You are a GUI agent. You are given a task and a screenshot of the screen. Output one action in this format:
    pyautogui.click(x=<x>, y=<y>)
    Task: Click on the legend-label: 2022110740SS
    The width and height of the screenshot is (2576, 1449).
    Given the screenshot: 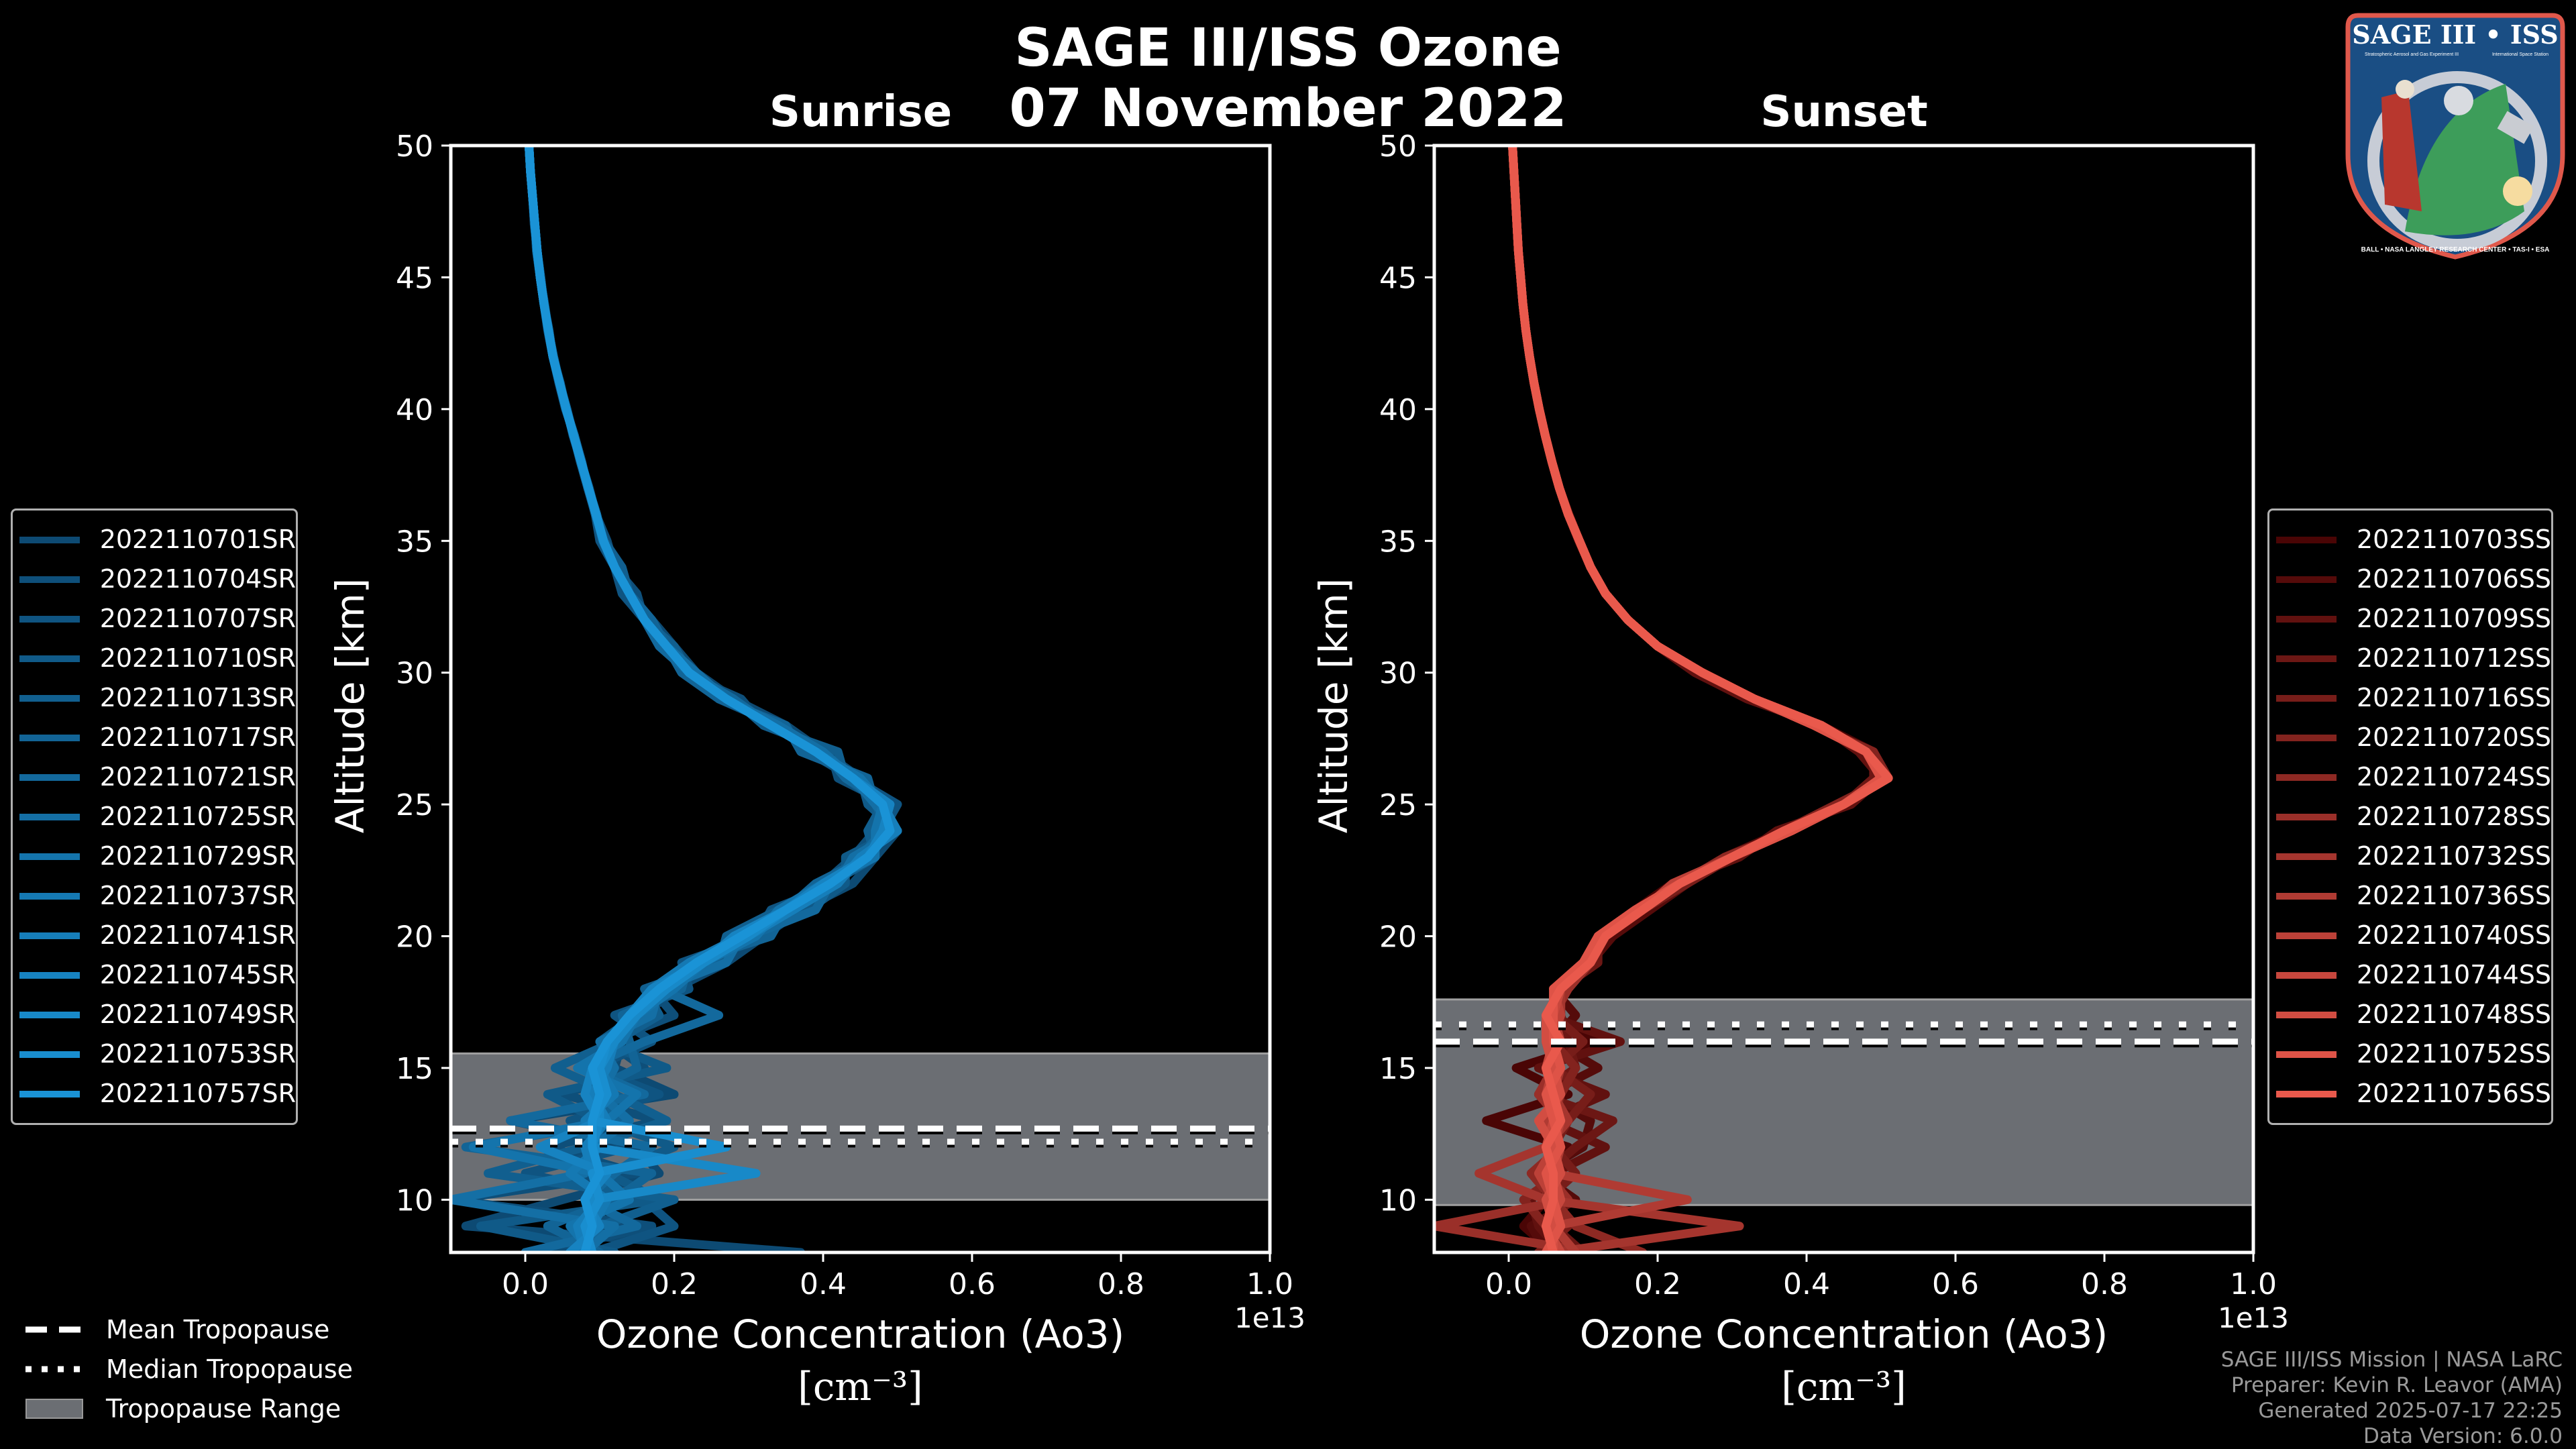 What is the action you would take?
    pyautogui.click(x=2453, y=935)
    